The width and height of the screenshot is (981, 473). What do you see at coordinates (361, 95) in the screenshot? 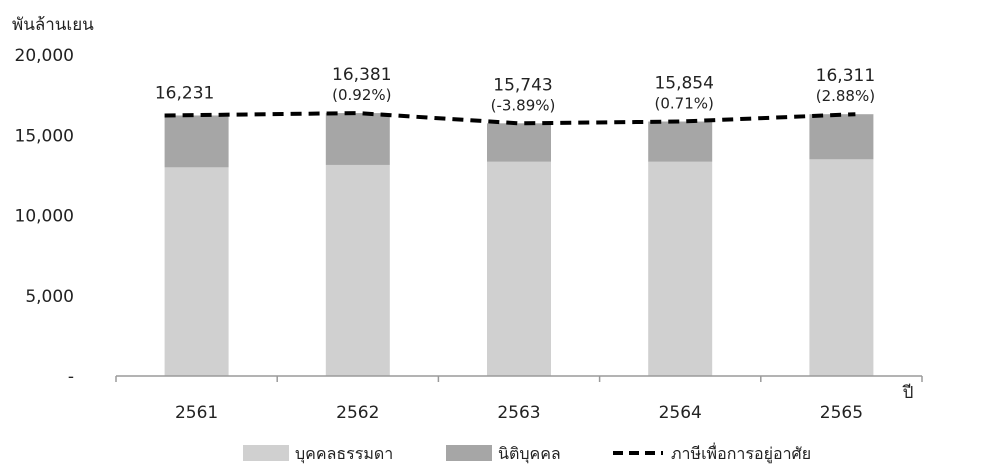
I see `growth-label-1: (0.92%)` at bounding box center [361, 95].